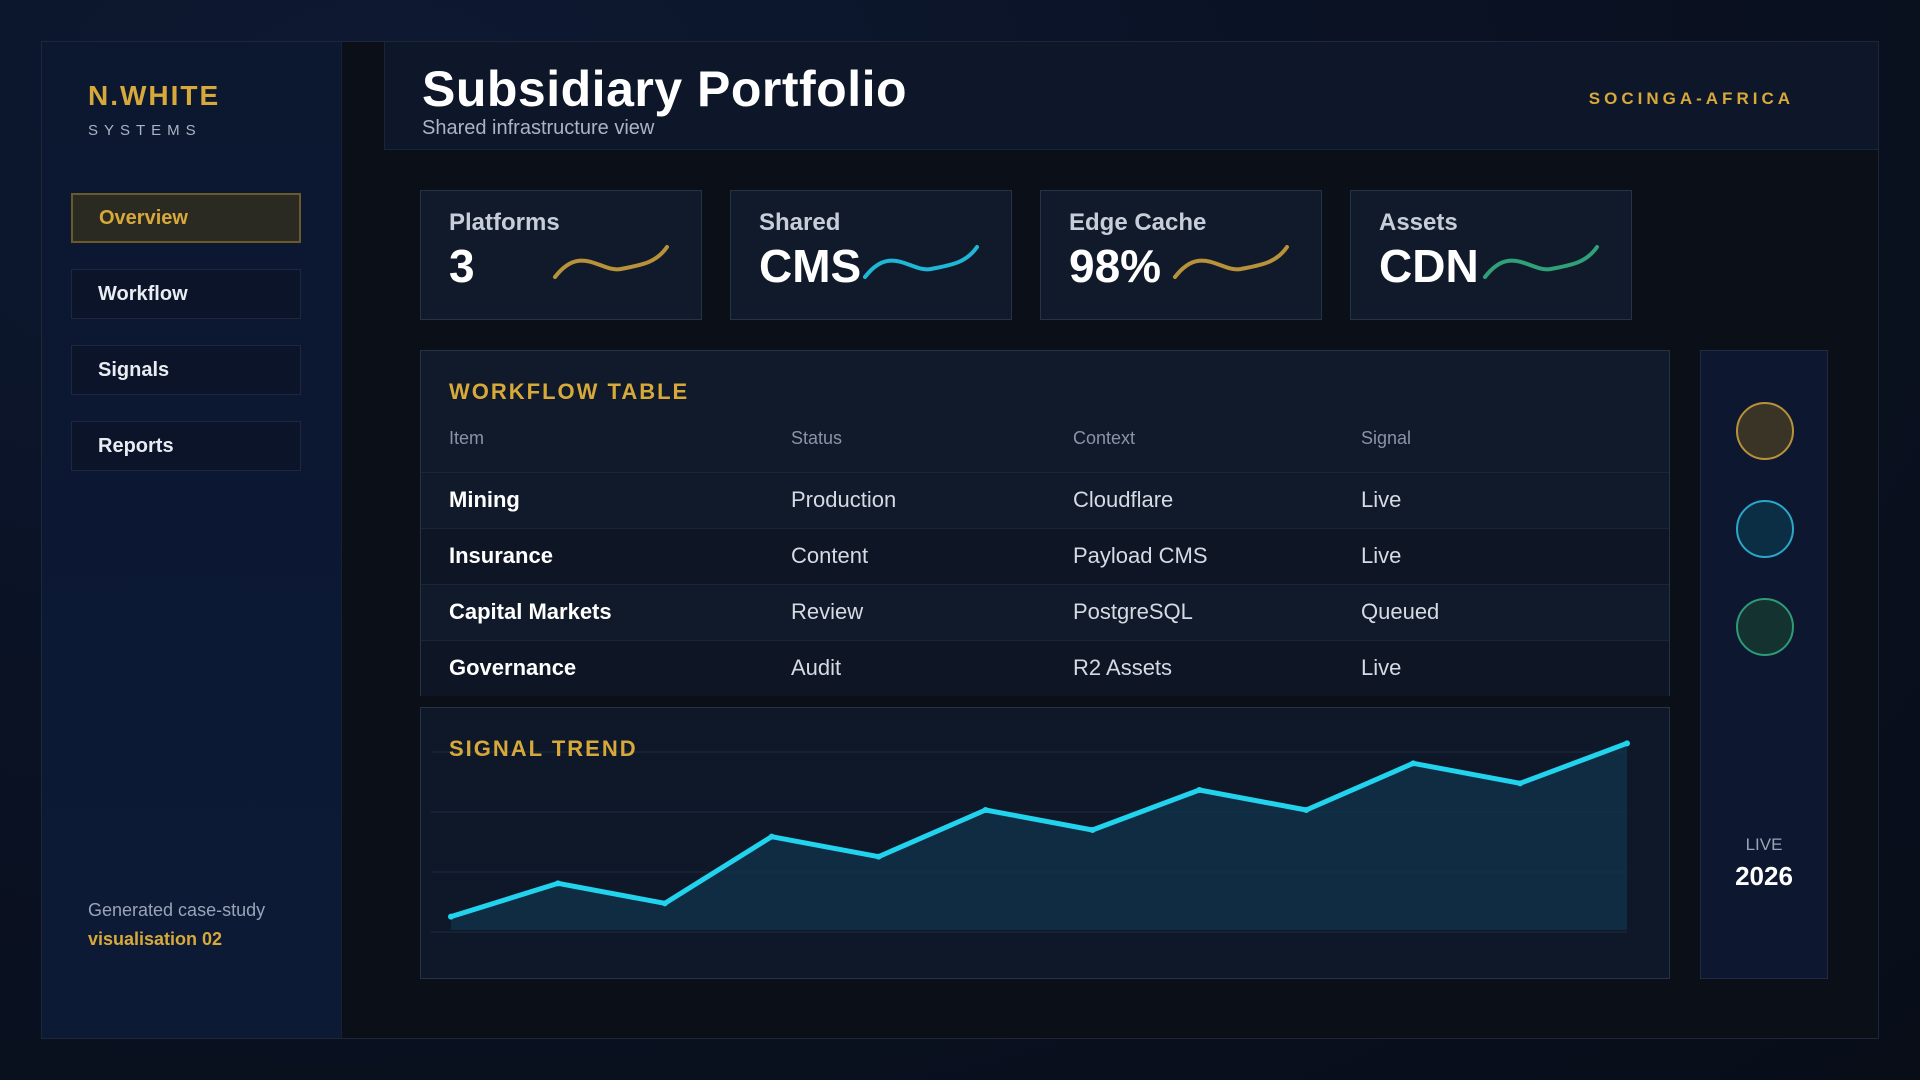  What do you see at coordinates (1039, 830) in the screenshot?
I see `trend-line` at bounding box center [1039, 830].